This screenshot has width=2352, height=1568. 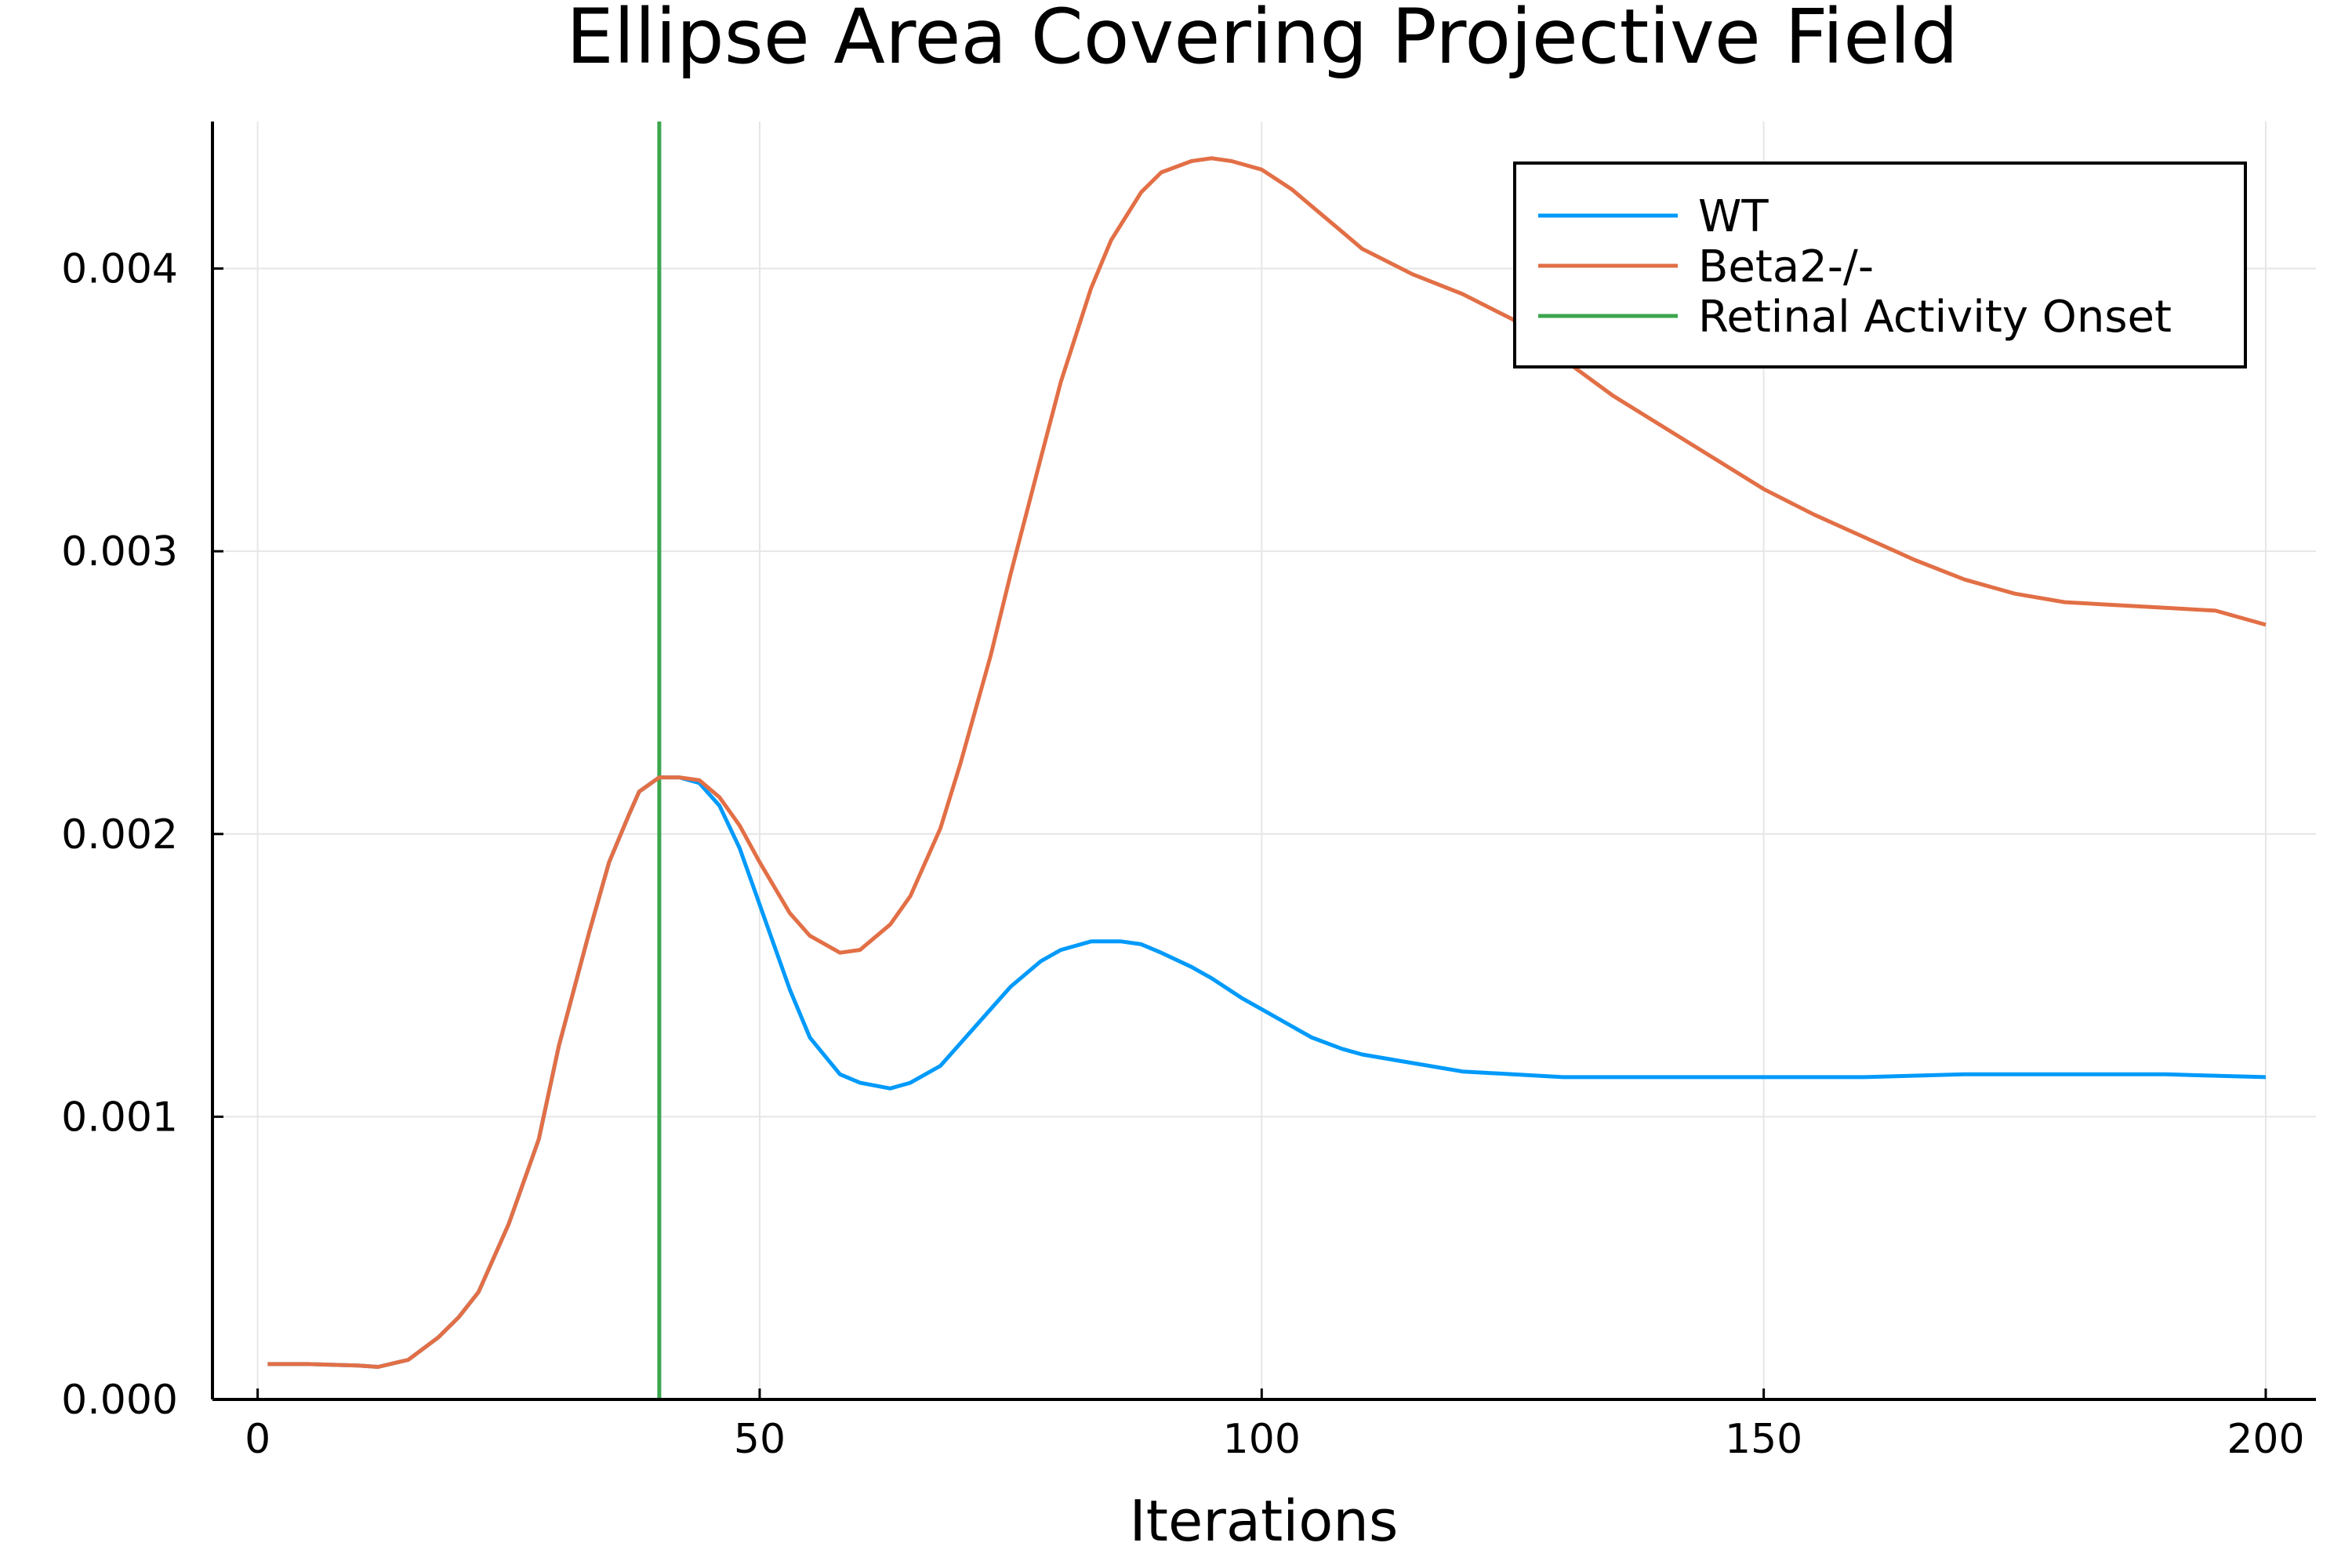 What do you see at coordinates (1935, 317) in the screenshot?
I see `legend-label-retinal-activity-onset: Retinal Activity Onset` at bounding box center [1935, 317].